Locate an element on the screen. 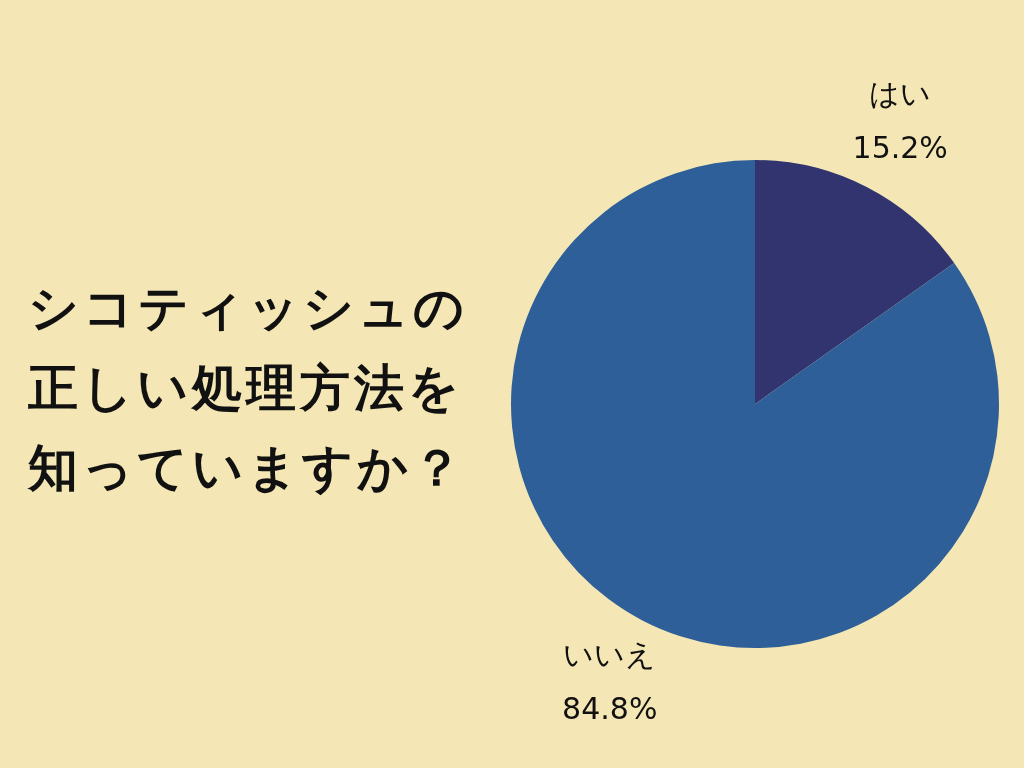  data-label: 15.2% is located at coordinates (900, 148).